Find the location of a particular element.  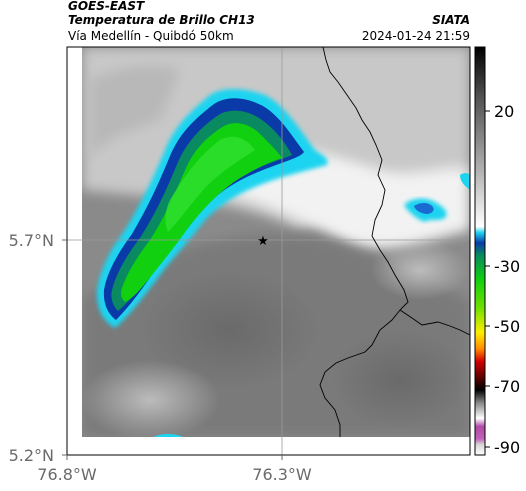

route-subtitle: Vía Medellín - Quibdó 50km is located at coordinates (151, 36).